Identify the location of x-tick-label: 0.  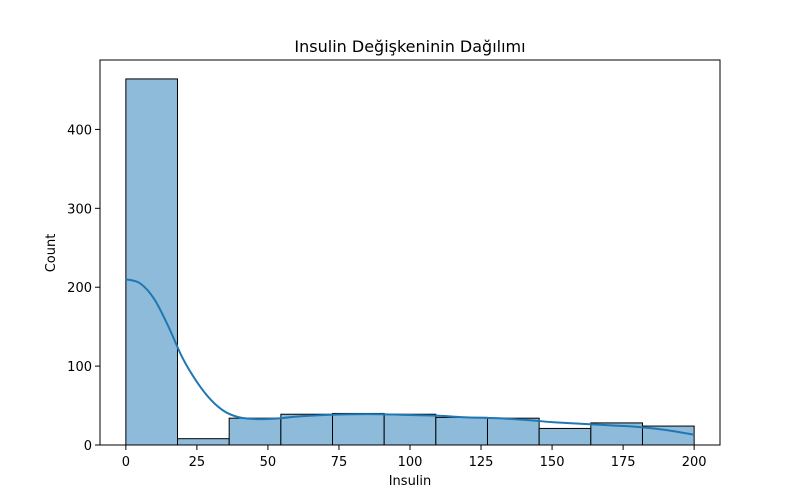
(126, 462).